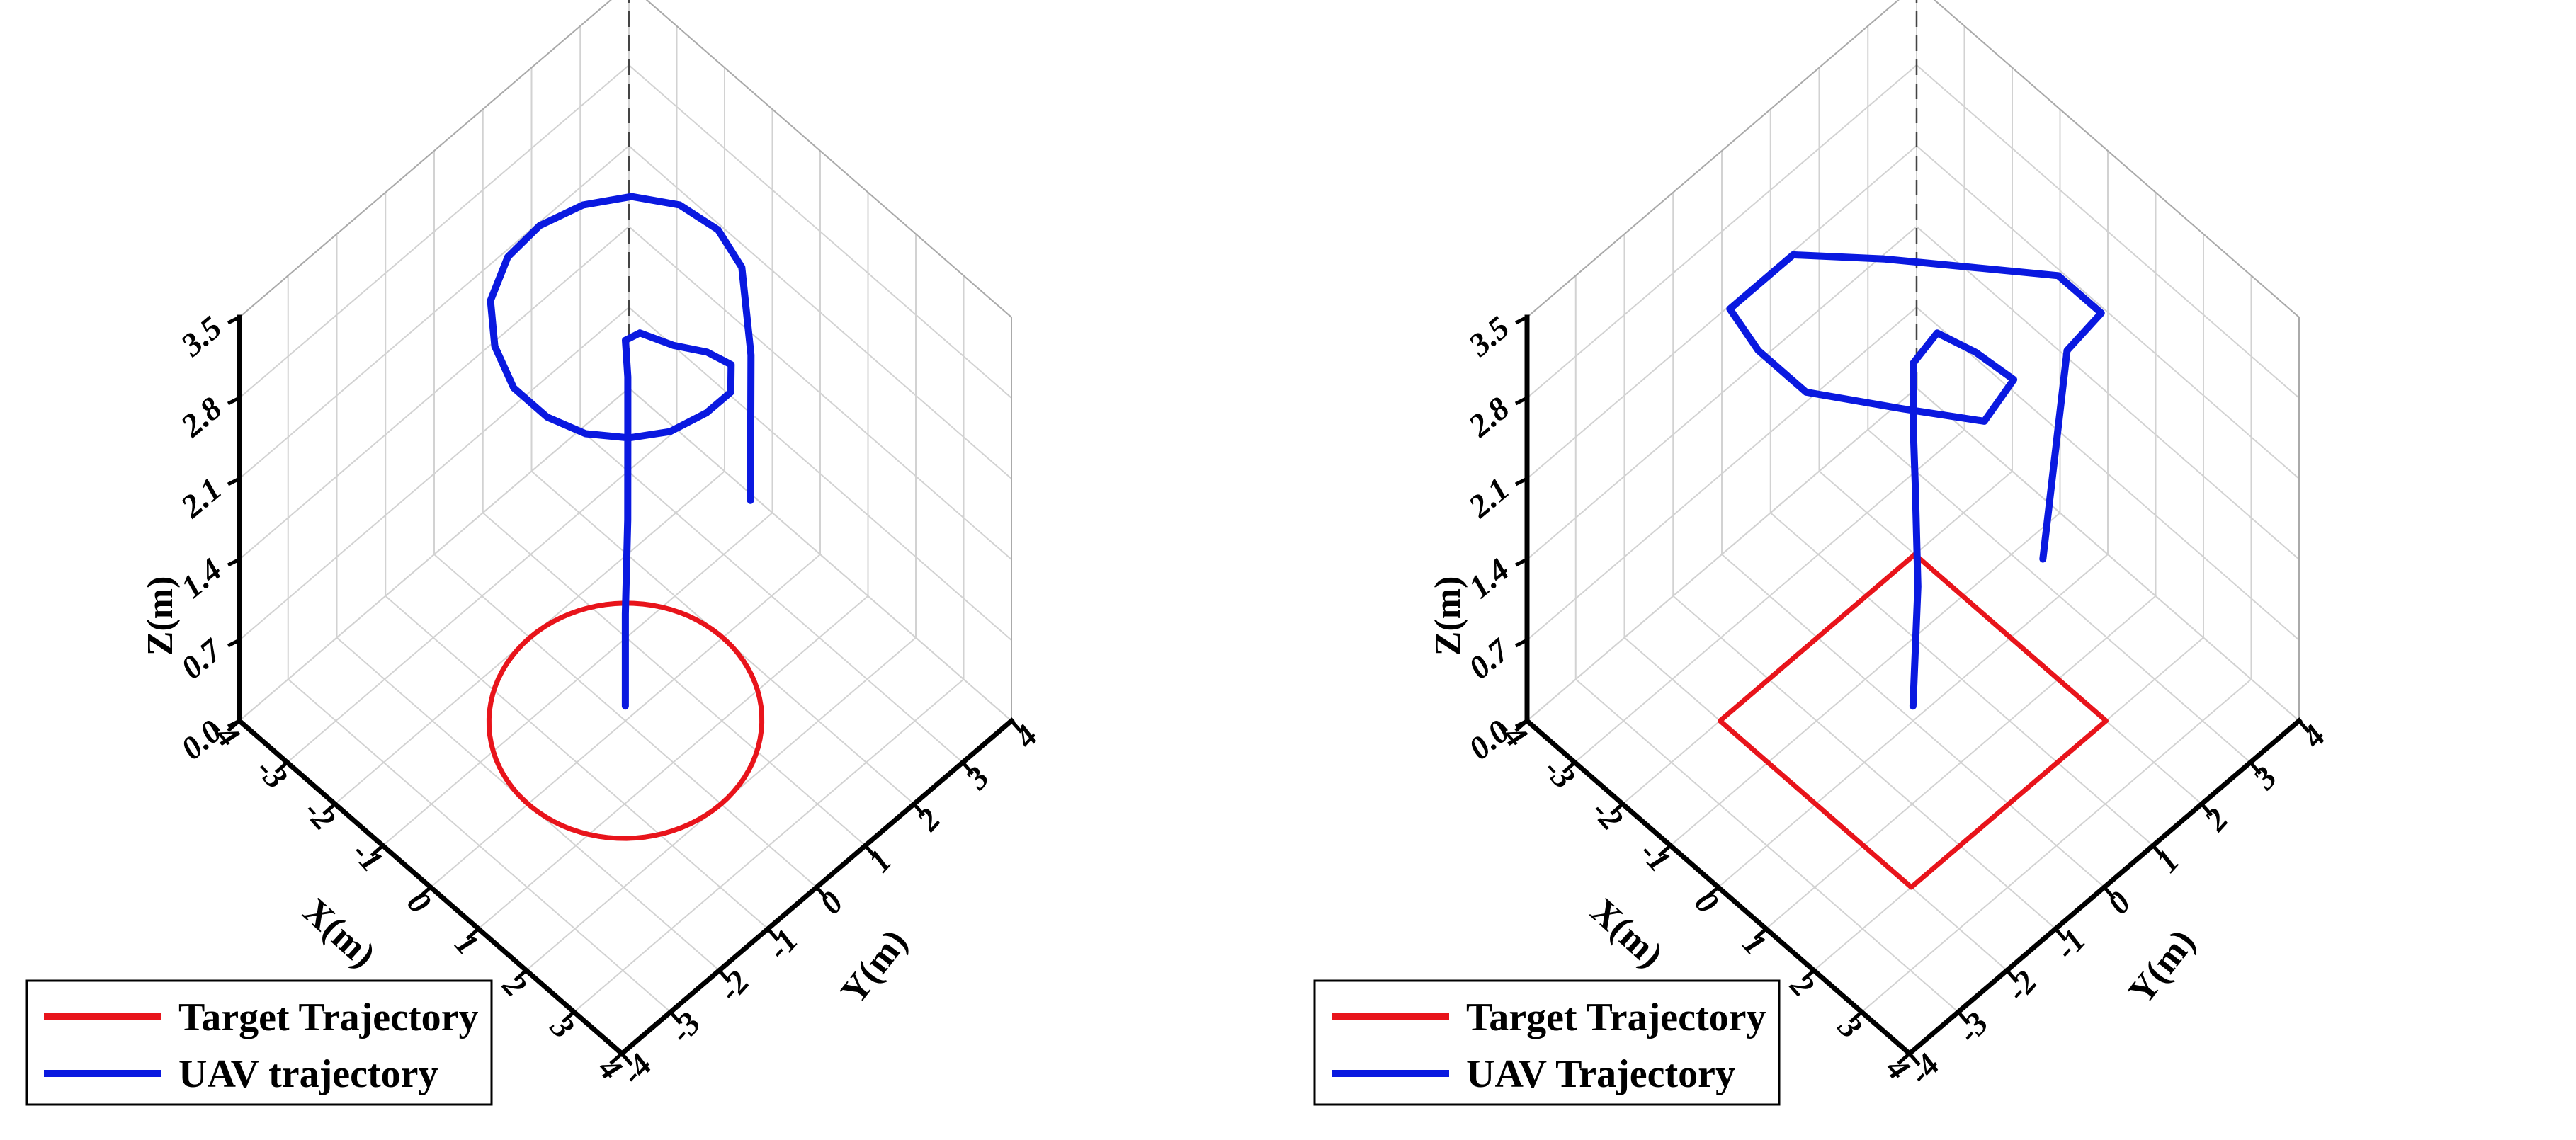 The image size is (2576, 1140). What do you see at coordinates (1600, 1074) in the screenshot?
I see `legend-label: UAV Trajectory` at bounding box center [1600, 1074].